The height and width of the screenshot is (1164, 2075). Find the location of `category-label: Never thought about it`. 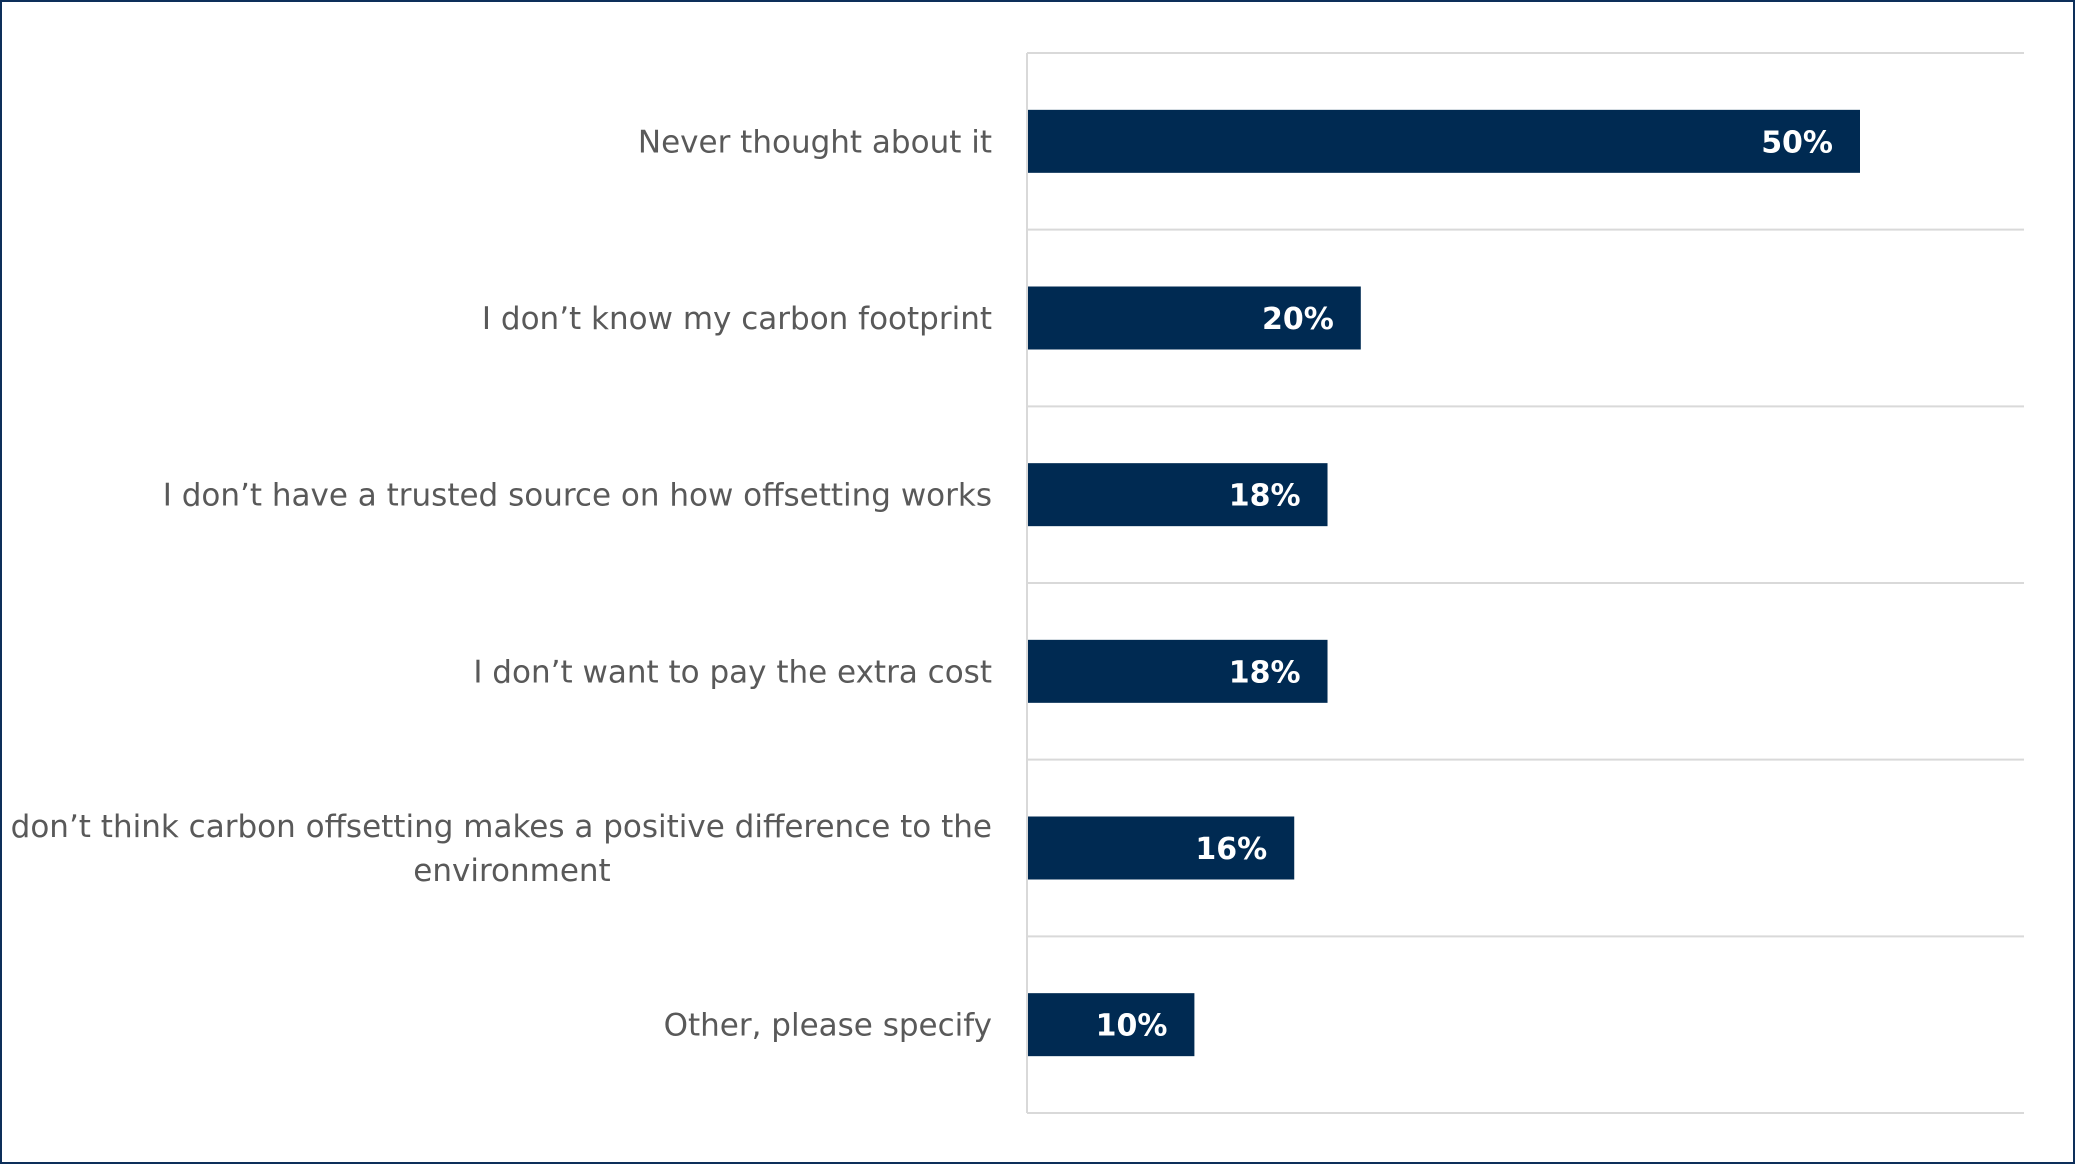

category-label: Never thought about it is located at coordinates (815, 142).